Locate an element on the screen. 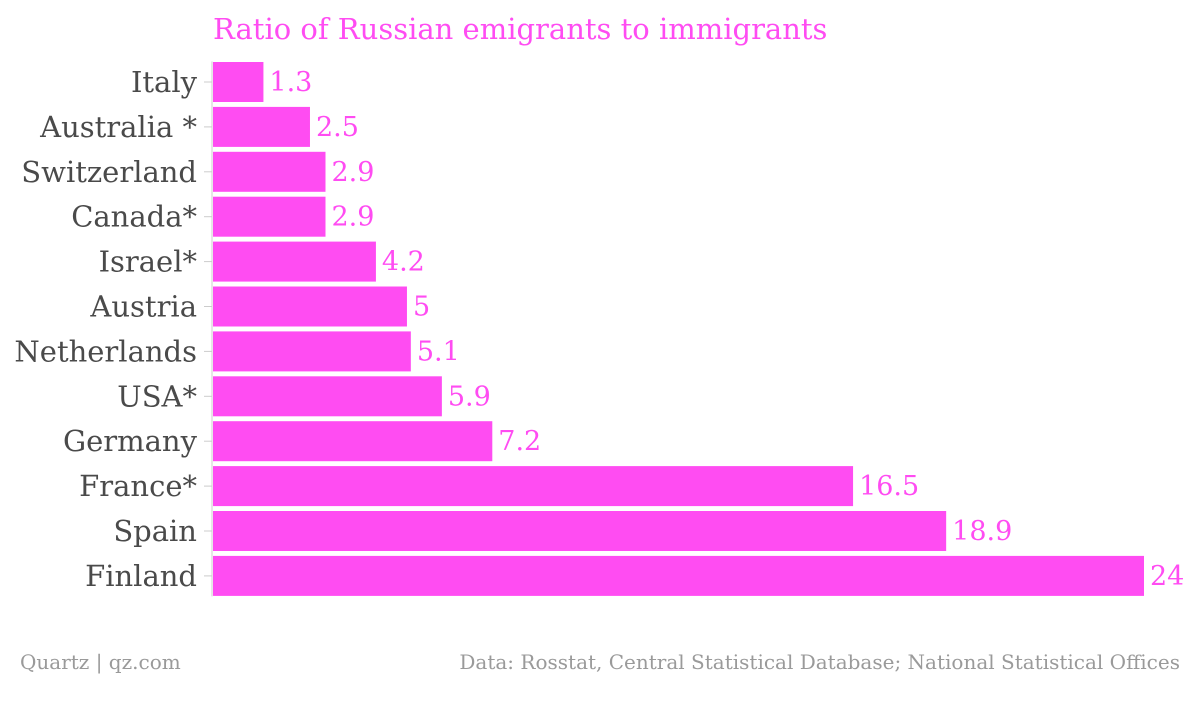  value-label: 5 is located at coordinates (421, 307).